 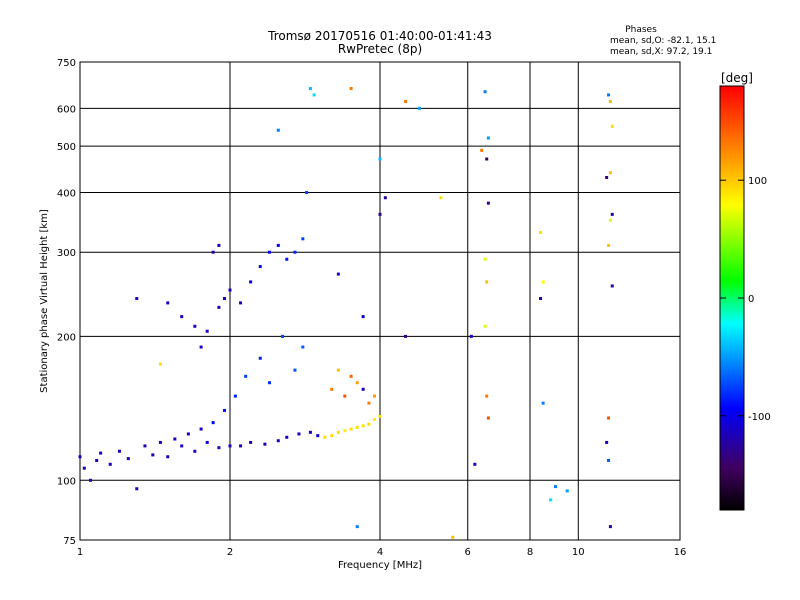 What do you see at coordinates (66, 302) in the screenshot?
I see `y-ticks: 75 100 200 300 400 500 600 750` at bounding box center [66, 302].